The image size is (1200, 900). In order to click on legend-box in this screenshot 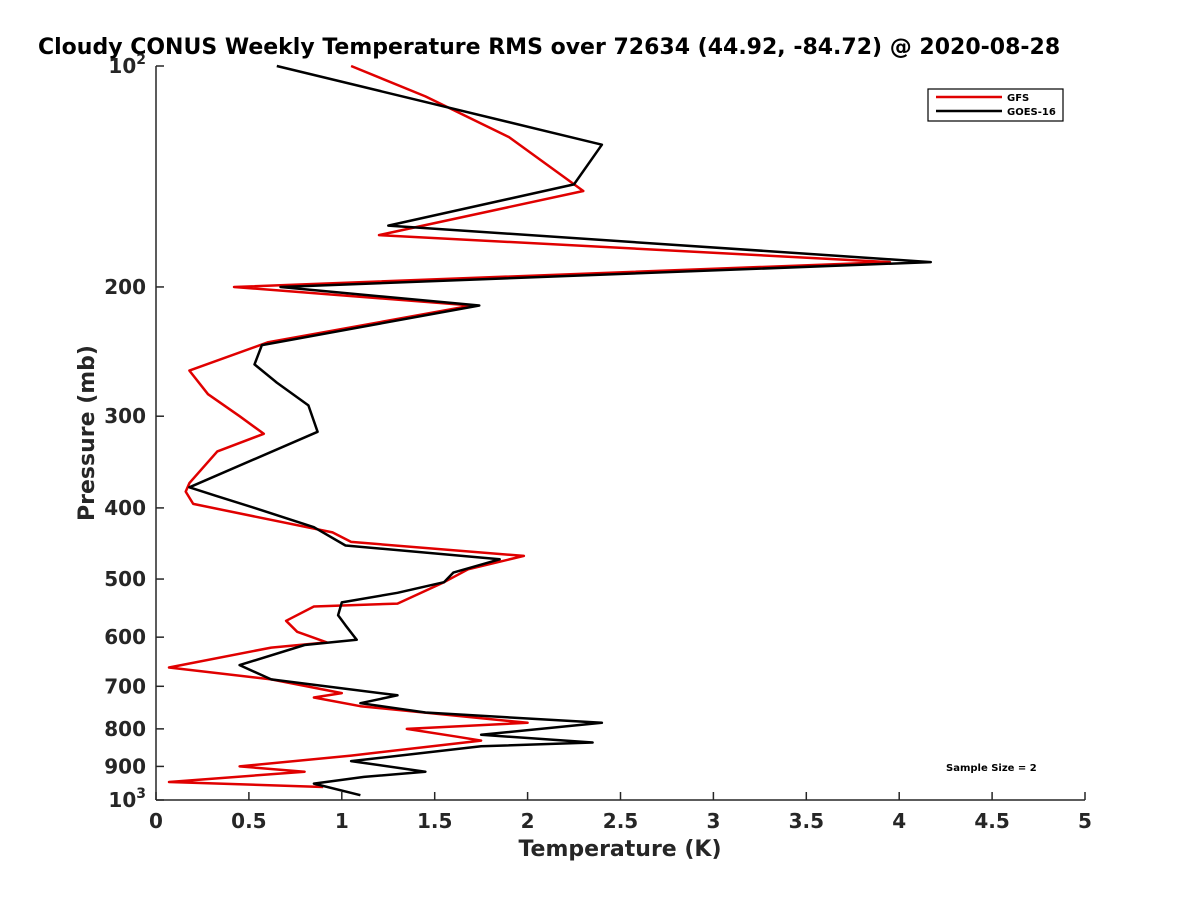, I will do `click(995, 105)`.